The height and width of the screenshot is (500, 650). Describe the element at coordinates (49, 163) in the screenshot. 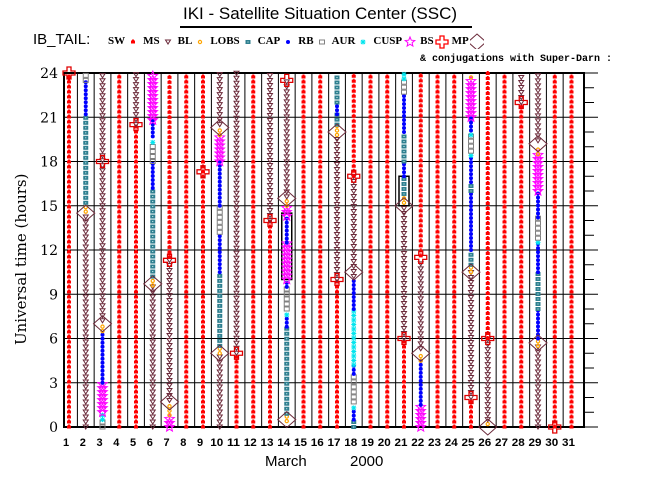

I see `y-tick-label: 18` at that location.